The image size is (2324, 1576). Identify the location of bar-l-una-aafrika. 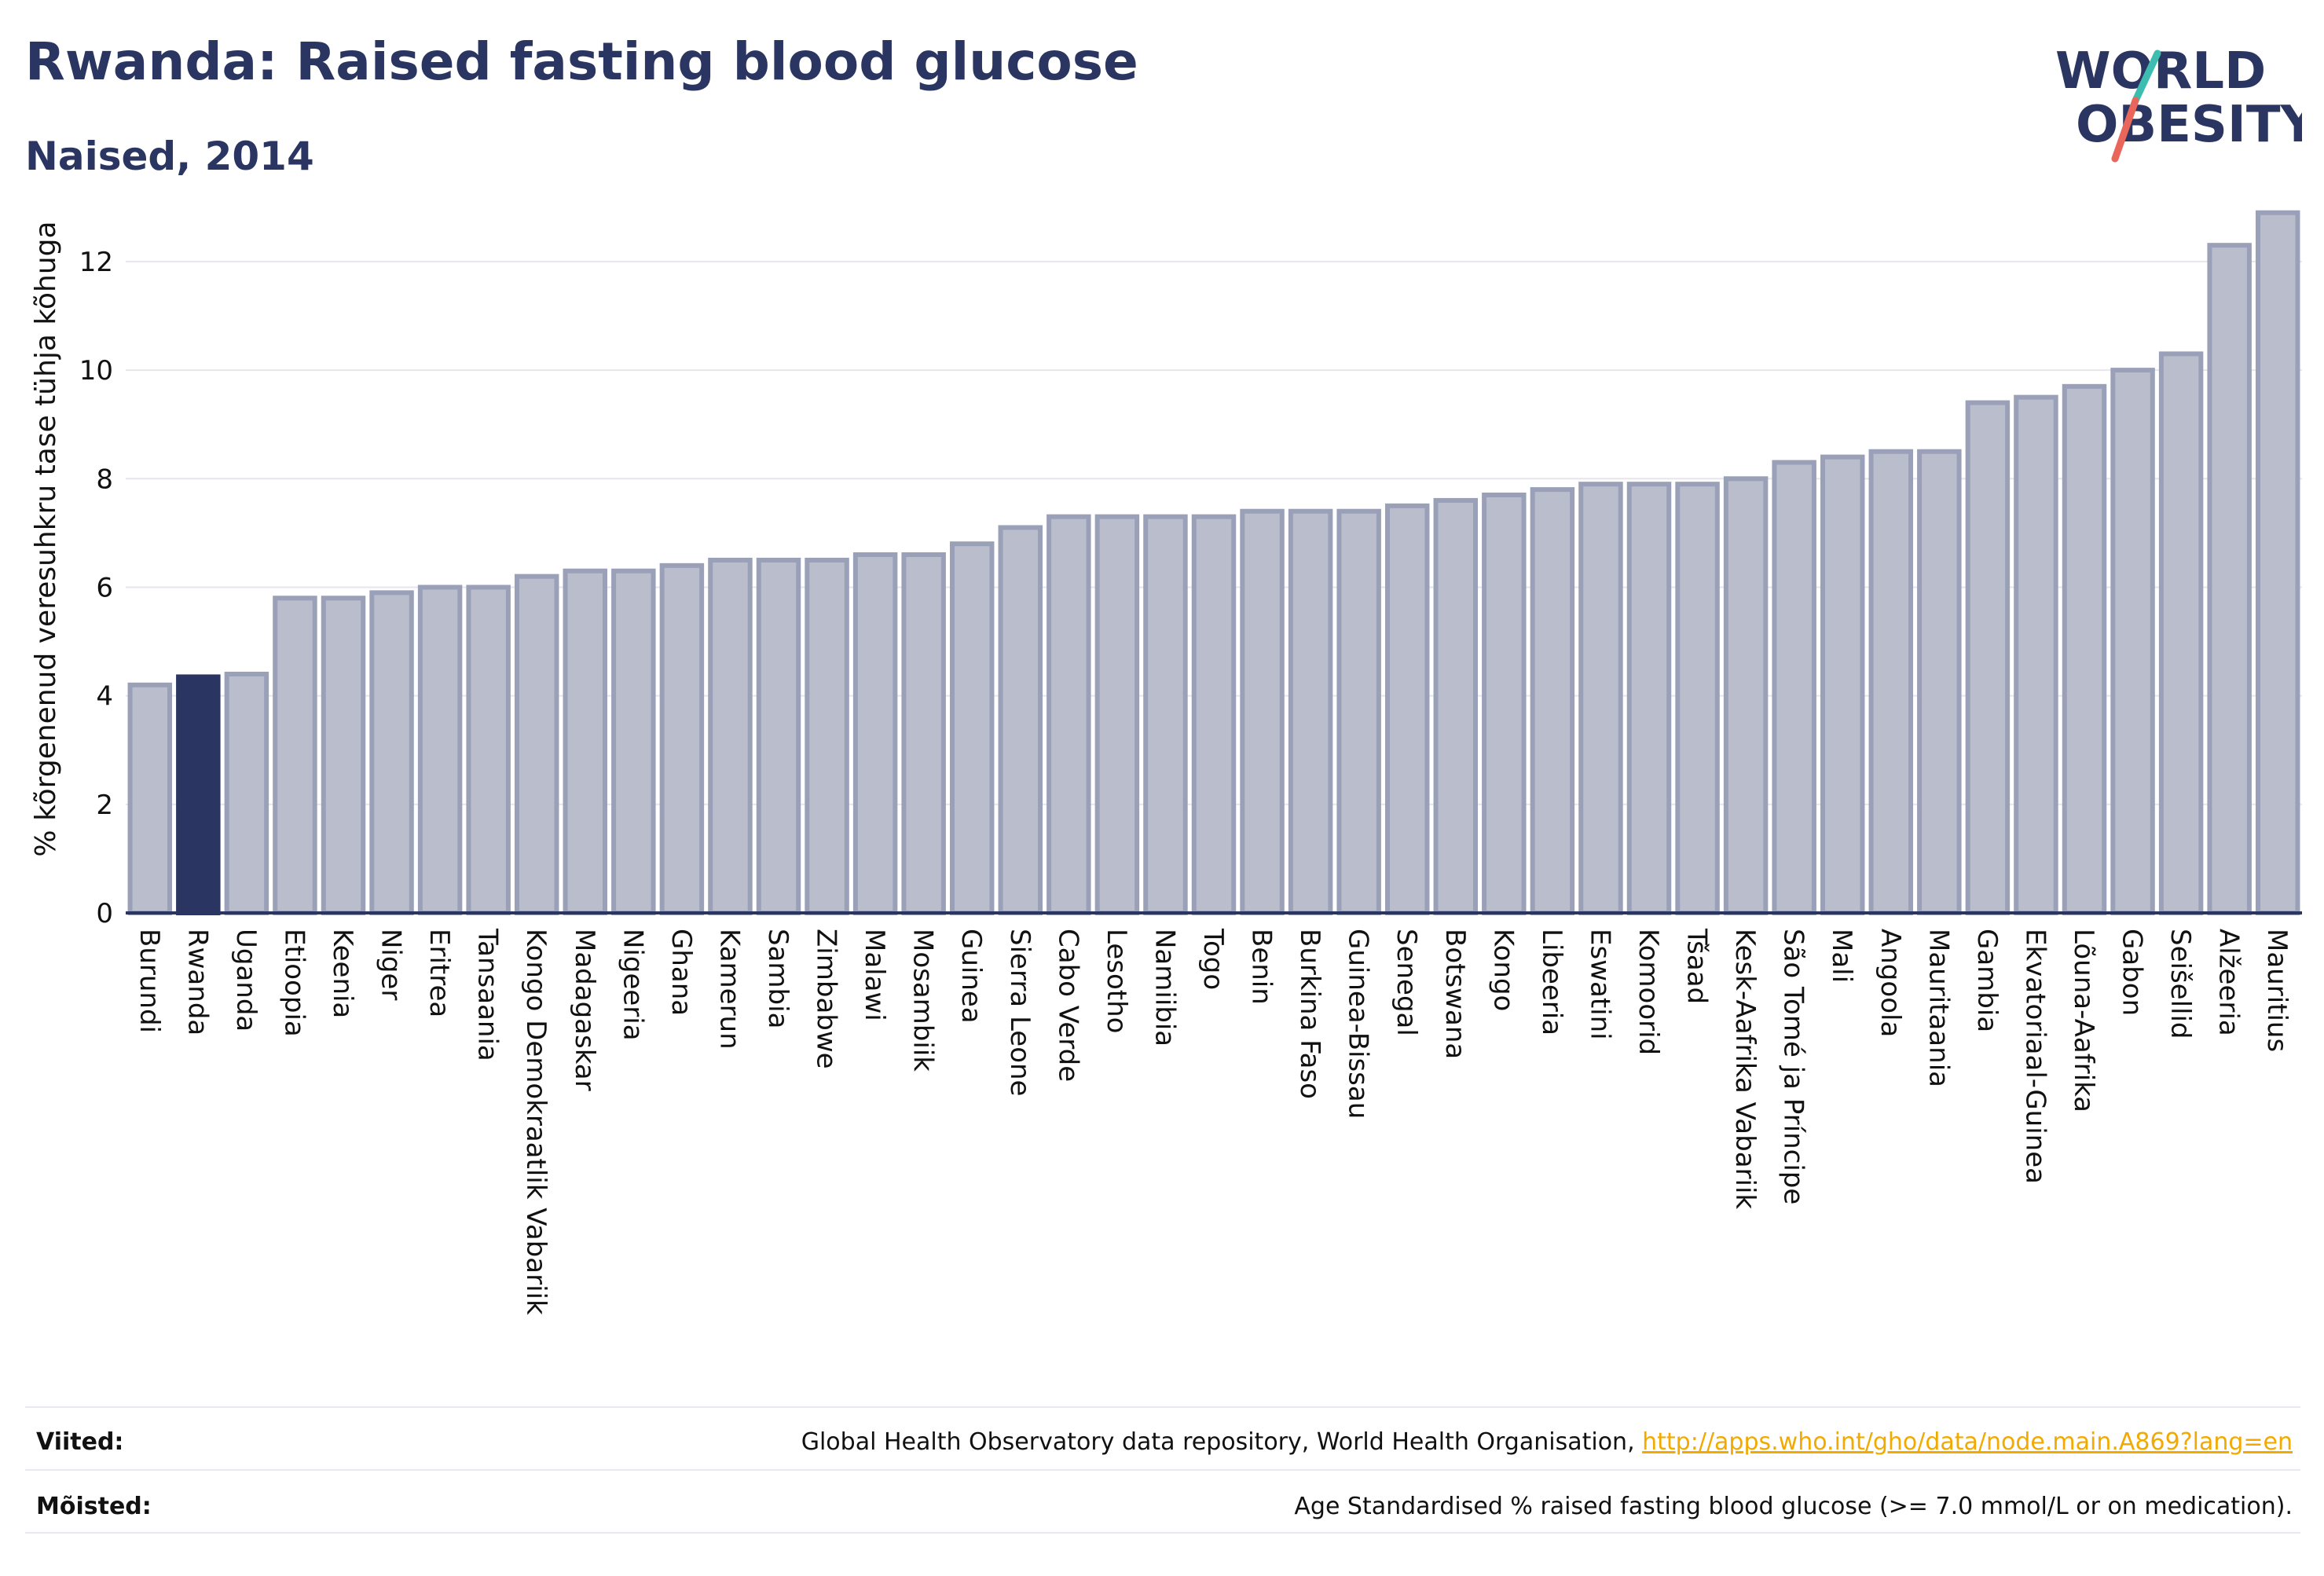
(2084, 649).